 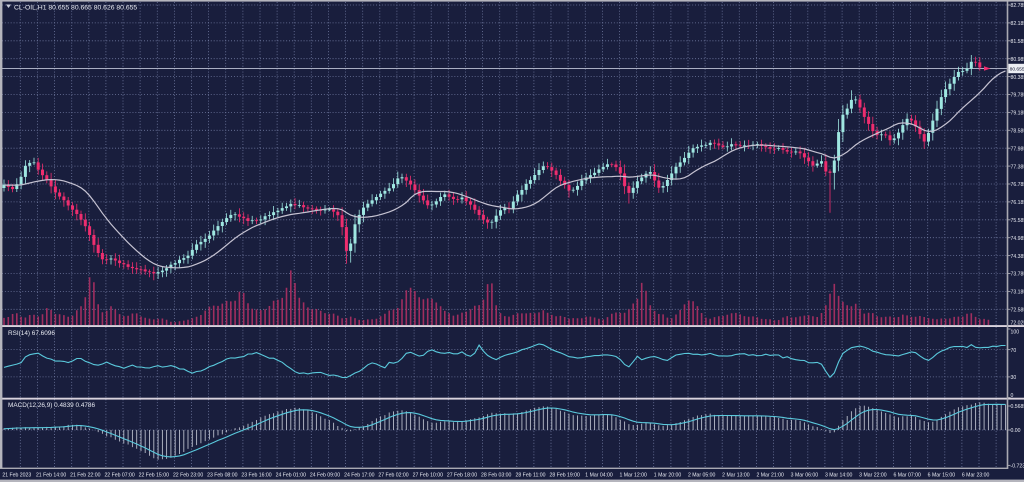 I want to click on svg-text: 23 Feb 08:00, so click(x=222, y=476).